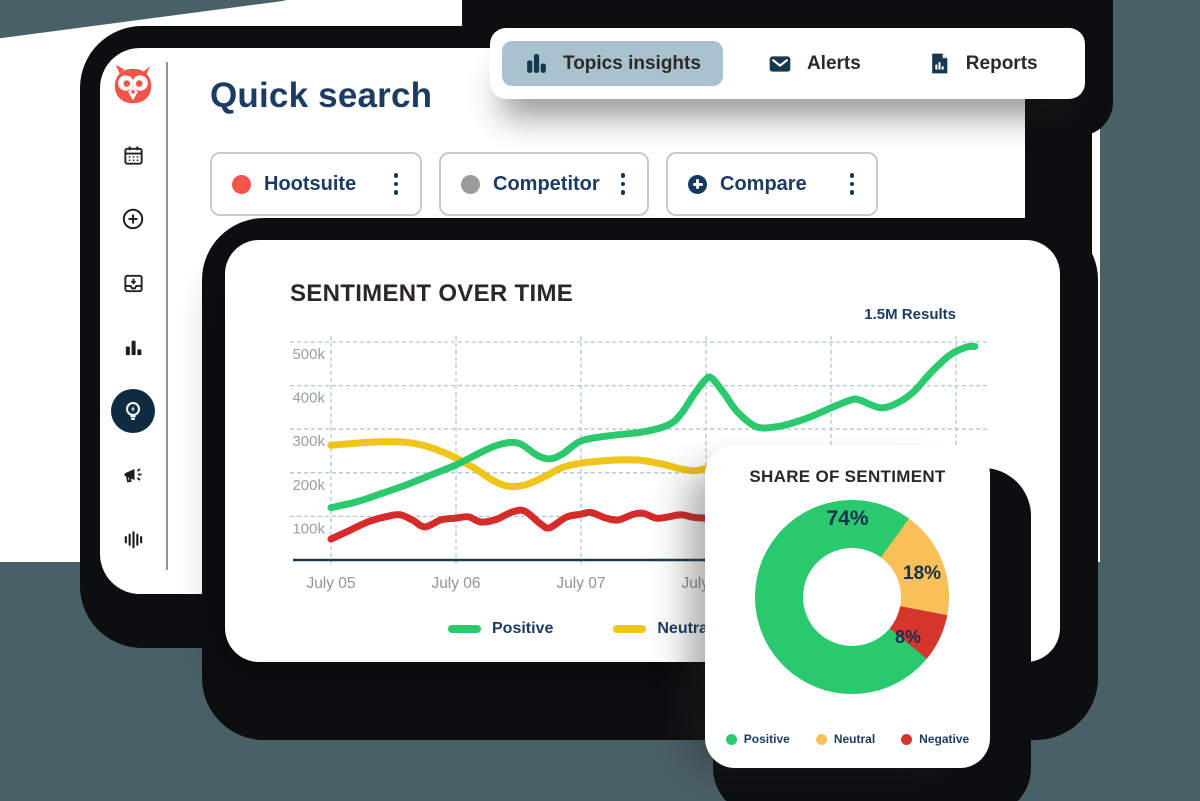  Describe the element at coordinates (133, 219) in the screenshot. I see `compose-plus-icon` at that location.